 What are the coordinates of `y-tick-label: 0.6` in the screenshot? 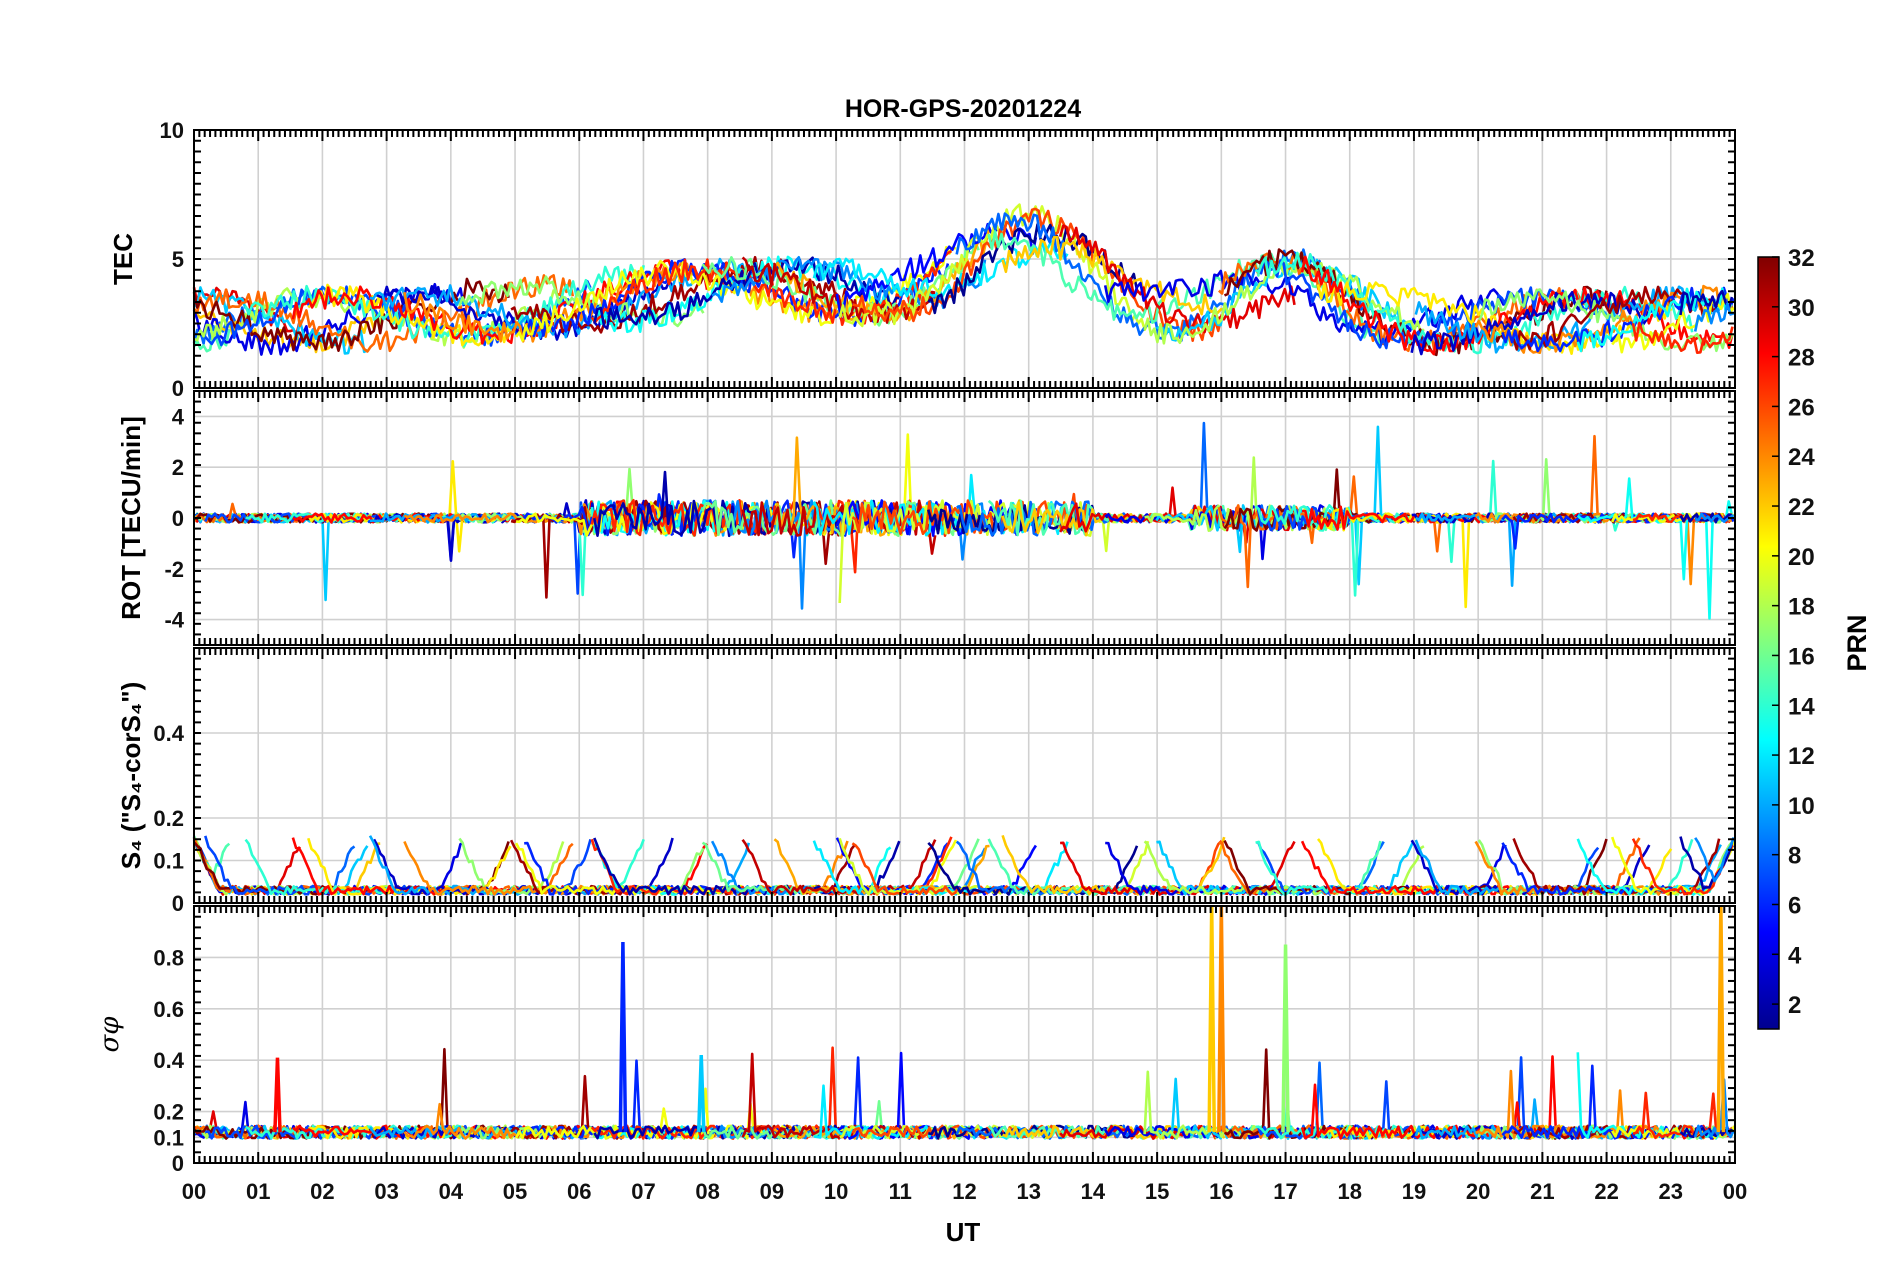 It's located at (168, 1009).